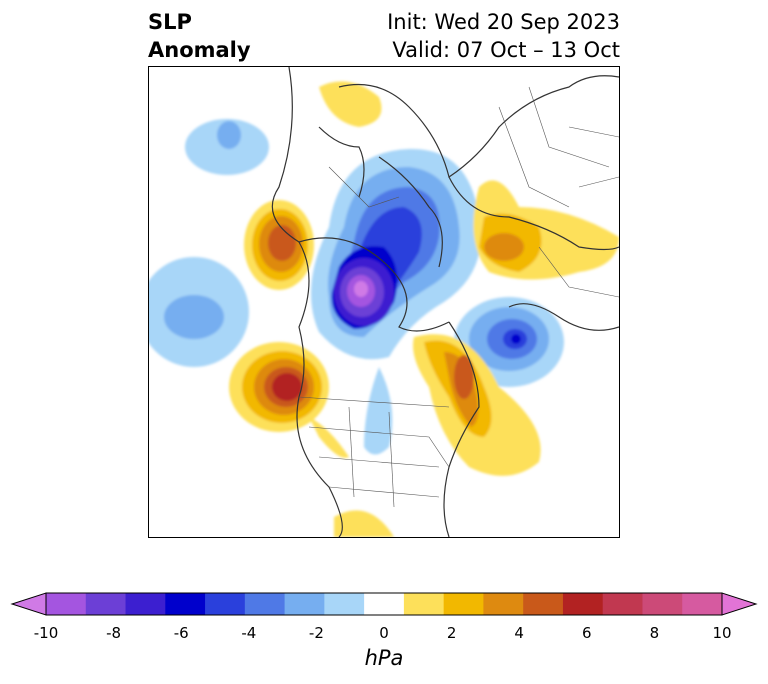  What do you see at coordinates (503, 22) in the screenshot?
I see `init-date-label: Init: Wed 20 Sep 2023` at bounding box center [503, 22].